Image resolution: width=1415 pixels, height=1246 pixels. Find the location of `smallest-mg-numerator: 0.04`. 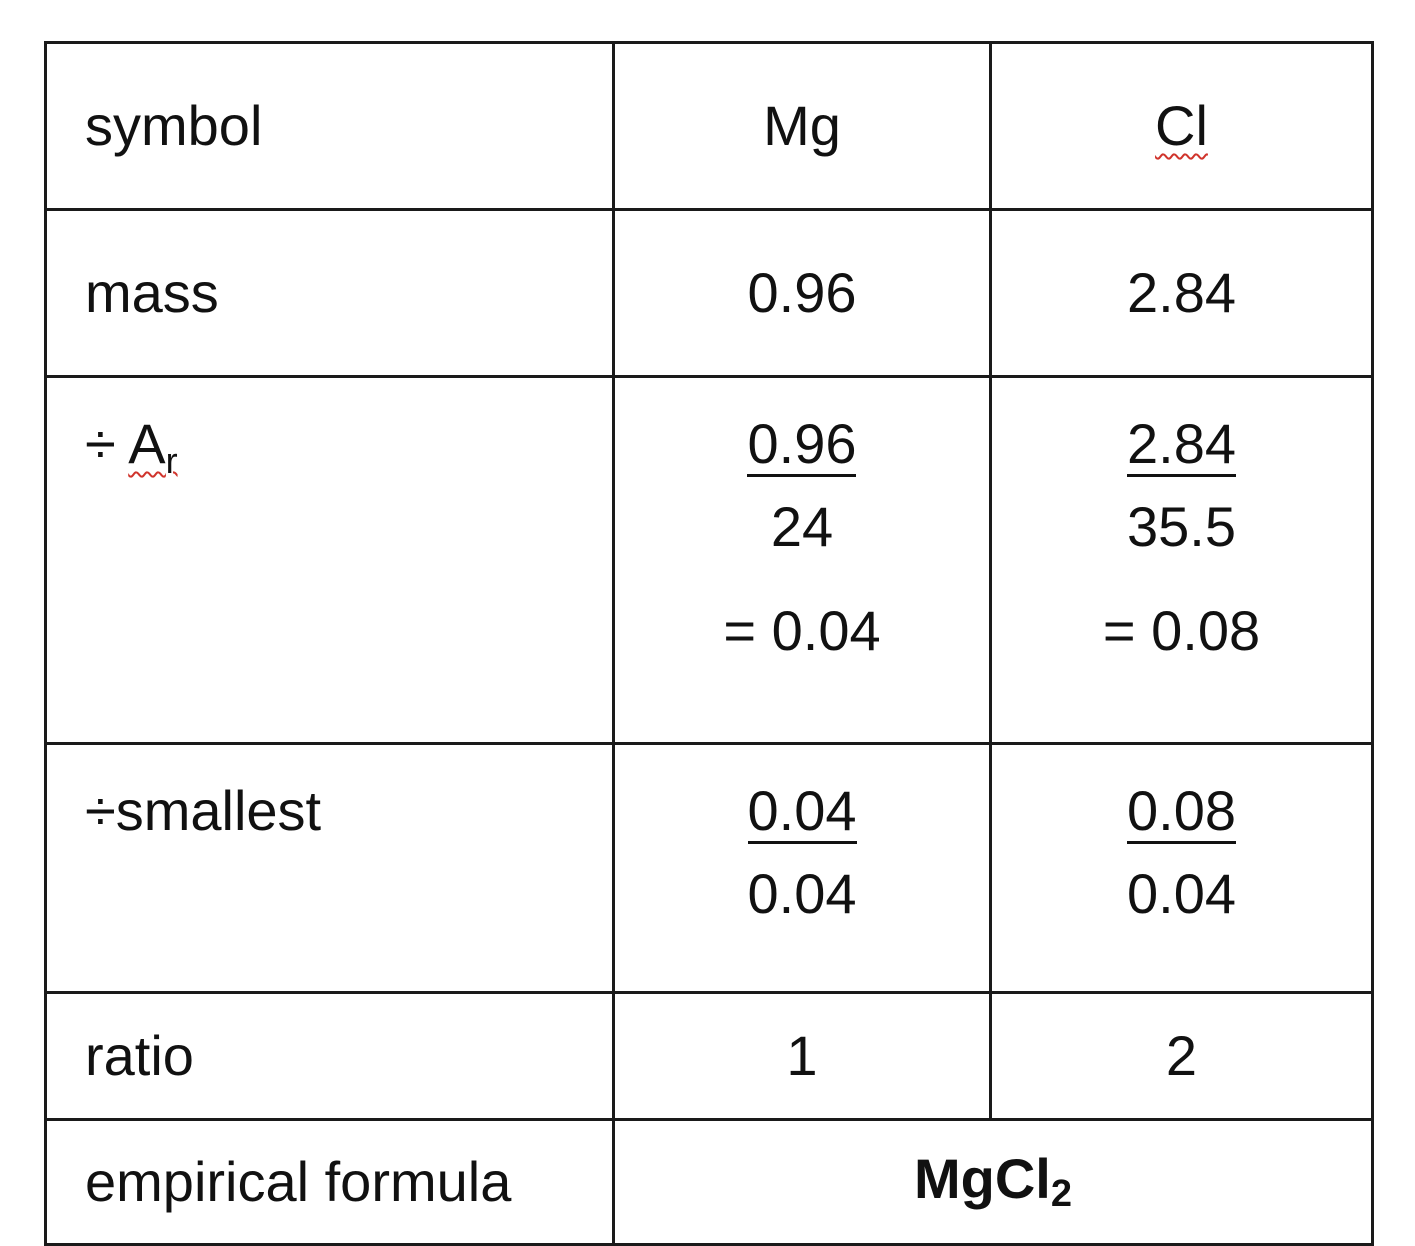

smallest-mg-numerator: 0.04 is located at coordinates (802, 811).